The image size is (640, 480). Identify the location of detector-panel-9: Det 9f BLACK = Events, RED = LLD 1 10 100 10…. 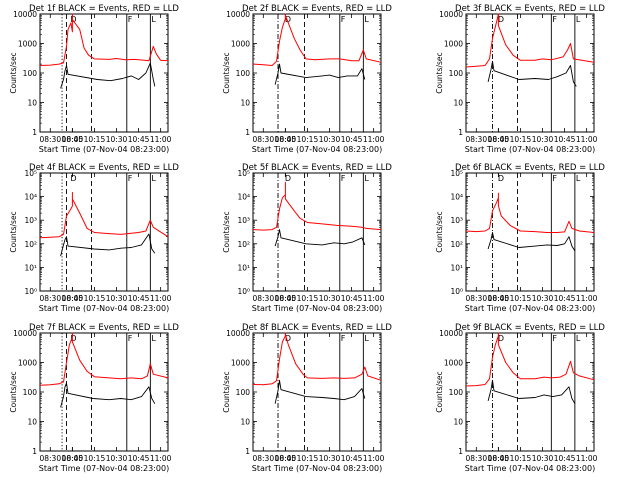
(520, 398).